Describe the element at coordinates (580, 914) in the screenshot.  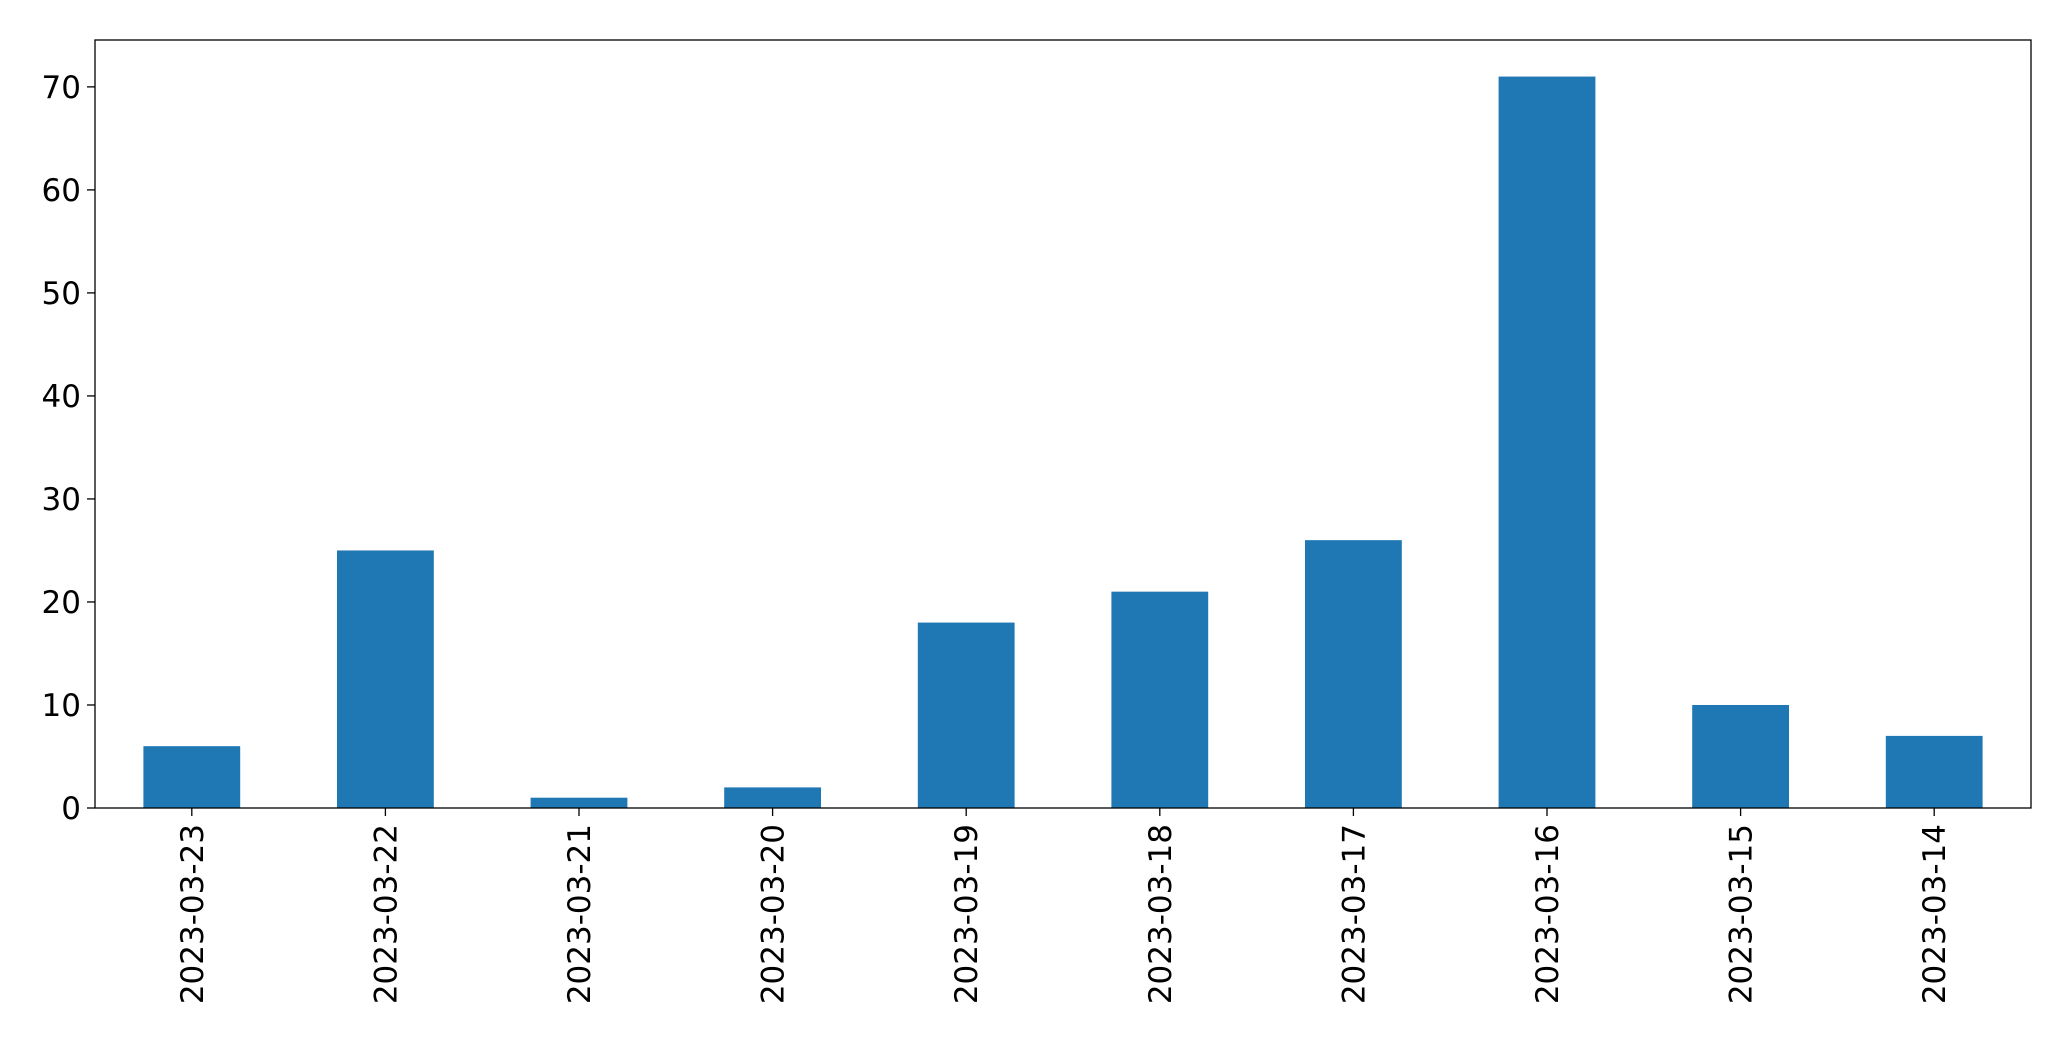
I see `x-tick-label: 2023-03-21` at that location.